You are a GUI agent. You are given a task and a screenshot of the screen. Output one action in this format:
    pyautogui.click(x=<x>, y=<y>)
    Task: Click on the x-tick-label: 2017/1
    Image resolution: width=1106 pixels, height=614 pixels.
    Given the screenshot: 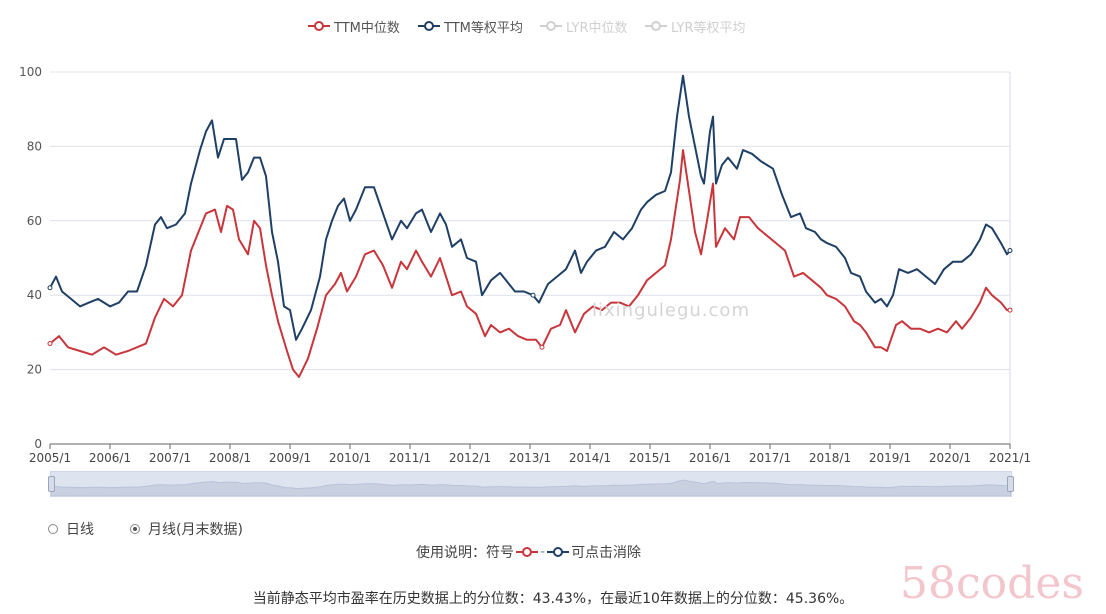 What is the action you would take?
    pyautogui.click(x=770, y=458)
    